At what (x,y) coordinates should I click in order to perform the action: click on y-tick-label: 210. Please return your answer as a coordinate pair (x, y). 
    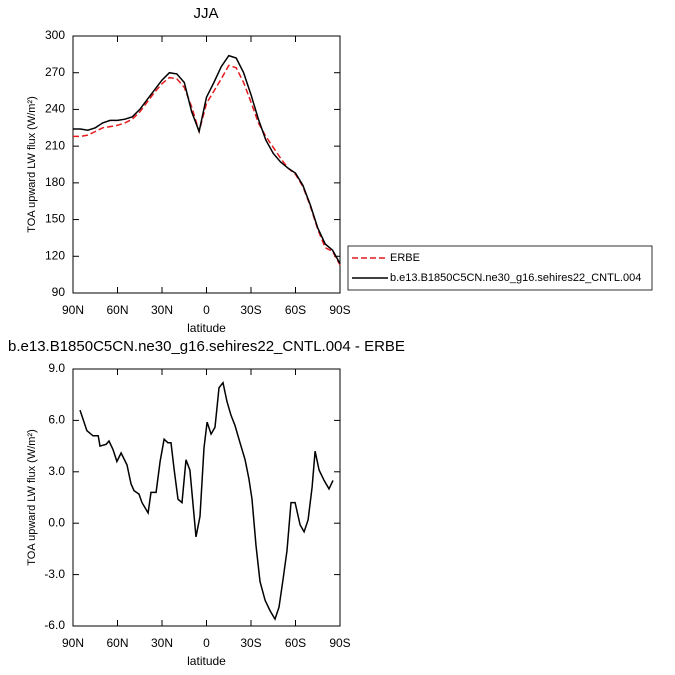
    Looking at the image, I should click on (55, 145).